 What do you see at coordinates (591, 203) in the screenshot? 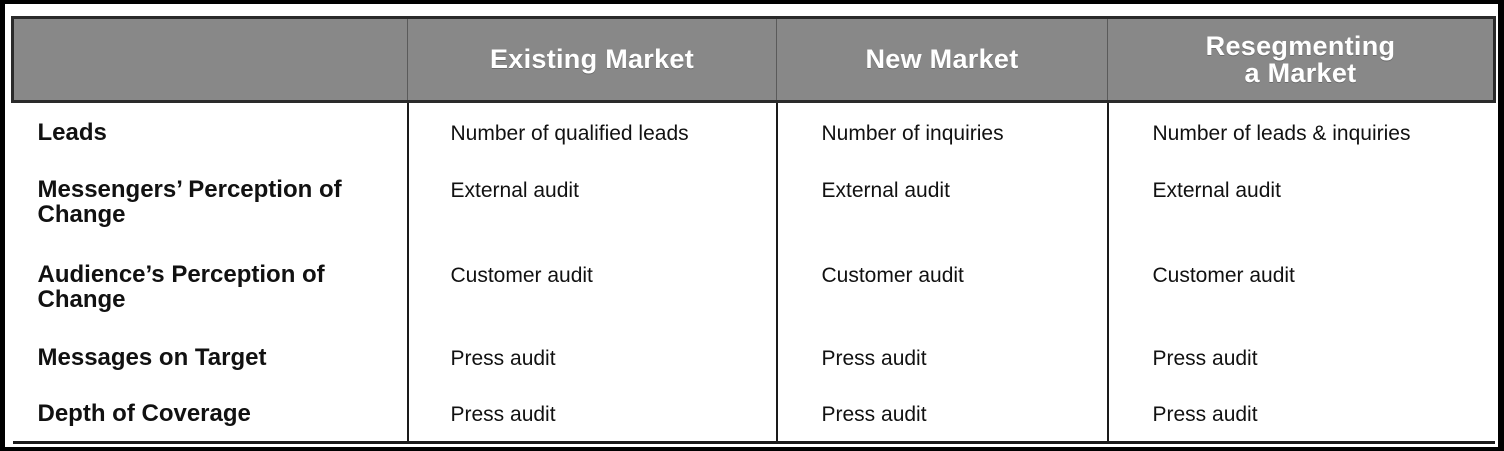
I see `cell-existing-market: External audit` at bounding box center [591, 203].